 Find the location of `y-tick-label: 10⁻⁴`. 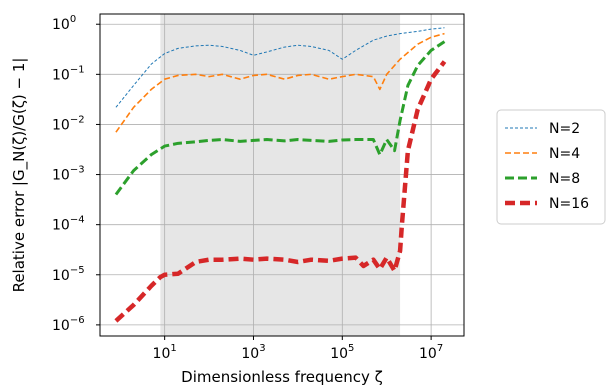

y-tick-label: 10⁻⁴ is located at coordinates (68, 224).